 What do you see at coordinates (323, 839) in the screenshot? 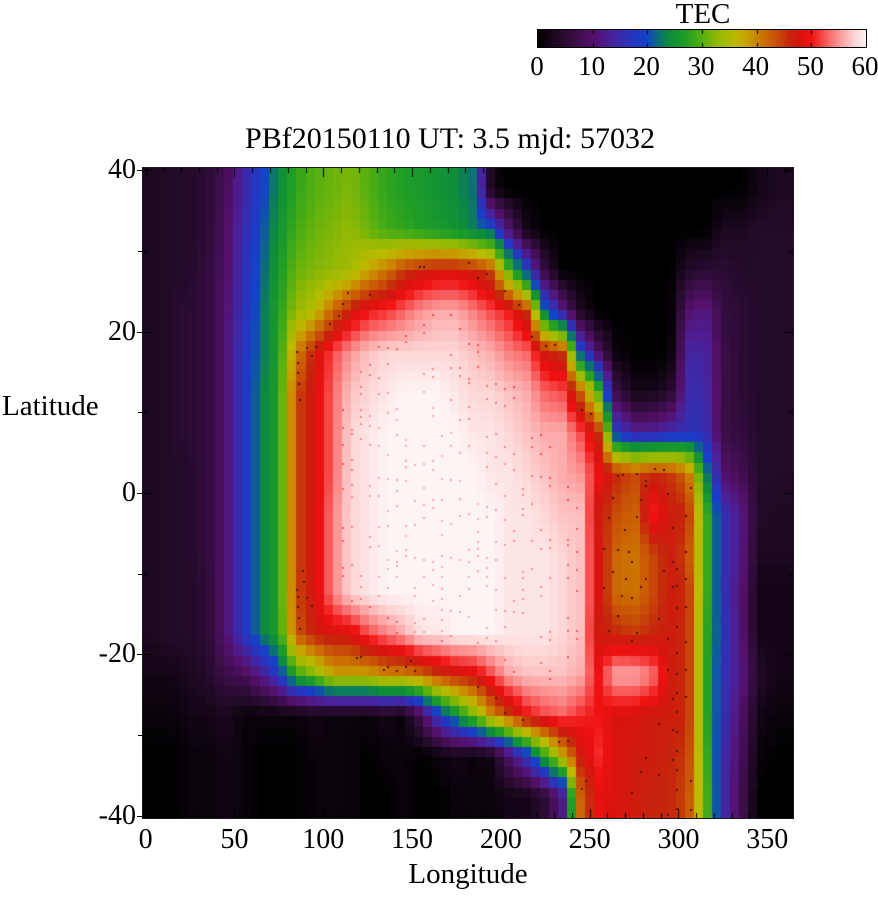
I see `x-tick-label: 100` at bounding box center [323, 839].